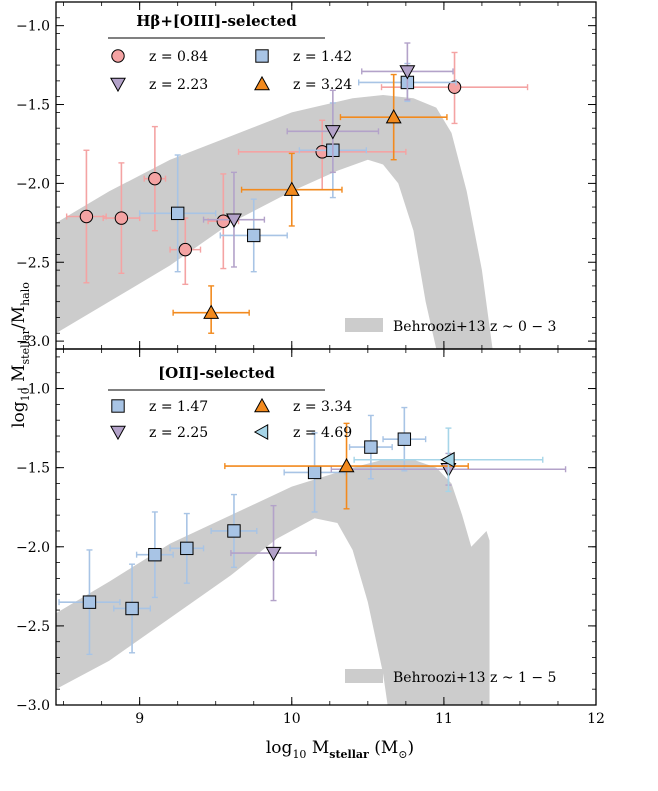 The image size is (658, 791). What do you see at coordinates (596, 719) in the screenshot?
I see `x-tick-label: 12` at bounding box center [596, 719].